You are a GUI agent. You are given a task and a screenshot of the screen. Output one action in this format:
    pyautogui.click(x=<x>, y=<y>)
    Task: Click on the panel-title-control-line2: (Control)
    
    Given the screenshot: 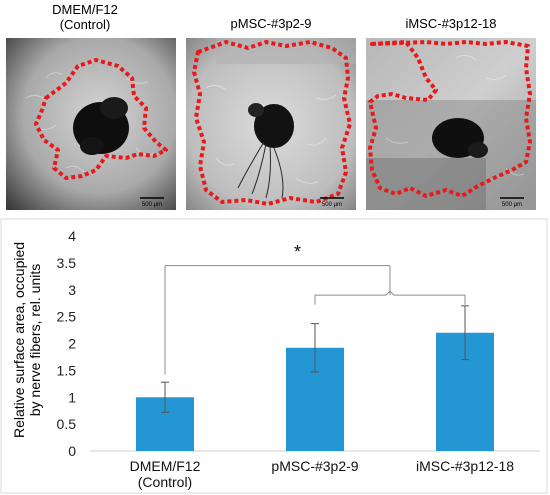 What is the action you would take?
    pyautogui.click(x=85, y=24)
    